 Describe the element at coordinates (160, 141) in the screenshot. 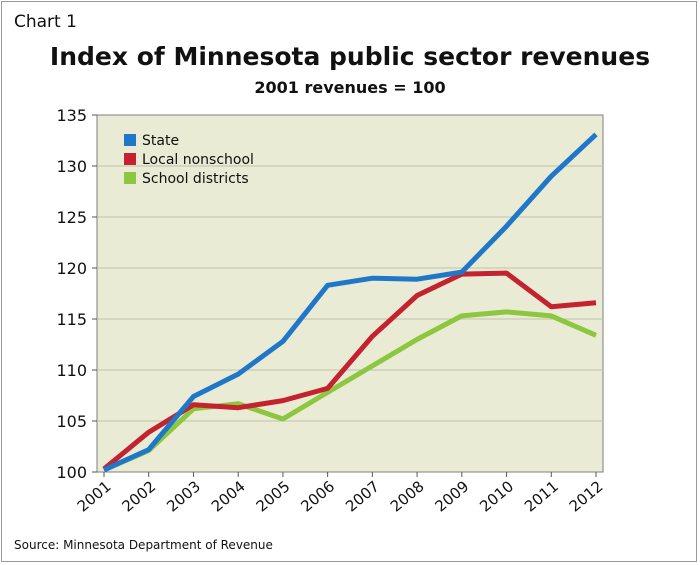

I see `legend-label: State` at that location.